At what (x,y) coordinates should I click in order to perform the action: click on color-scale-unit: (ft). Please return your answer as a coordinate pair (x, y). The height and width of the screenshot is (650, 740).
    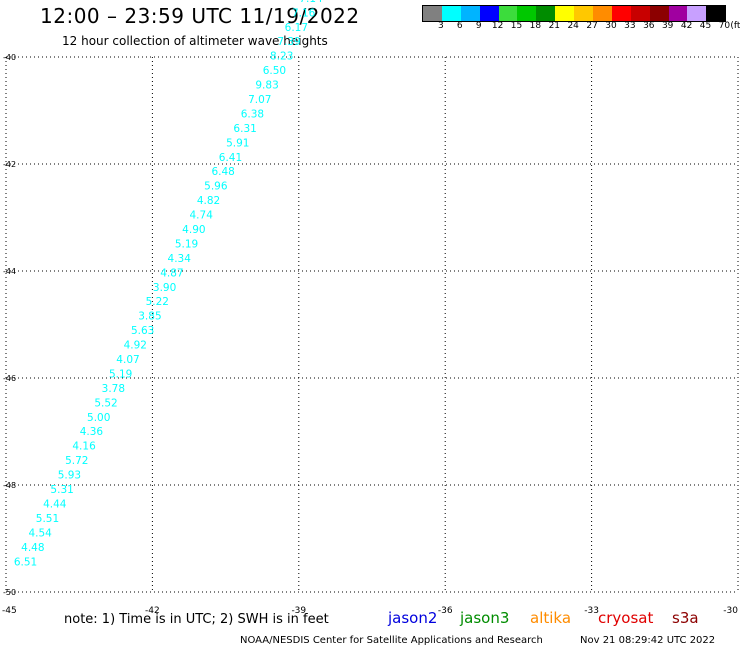
    Looking at the image, I should click on (735, 26).